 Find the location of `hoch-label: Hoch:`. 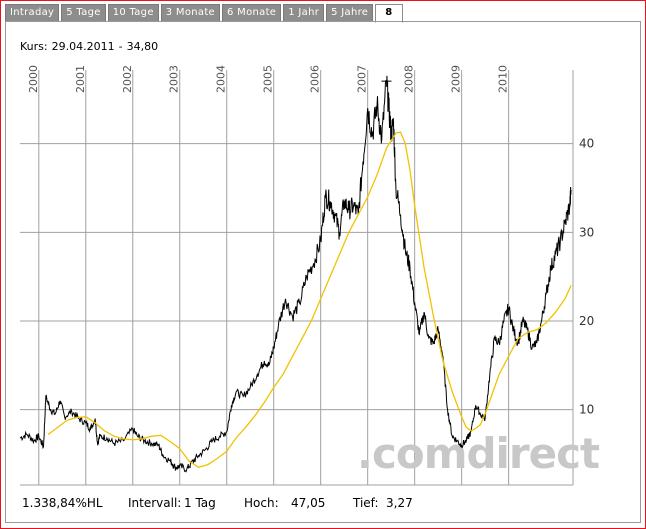

hoch-label: Hoch: is located at coordinates (261, 503).